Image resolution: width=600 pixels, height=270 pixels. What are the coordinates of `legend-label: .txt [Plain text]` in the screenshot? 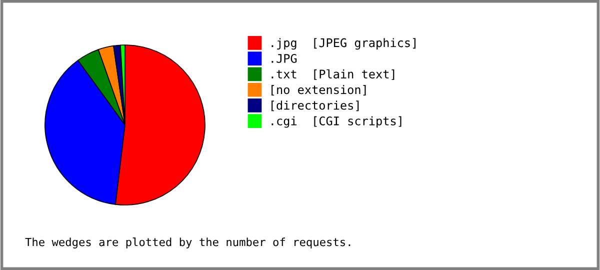 It's located at (333, 74).